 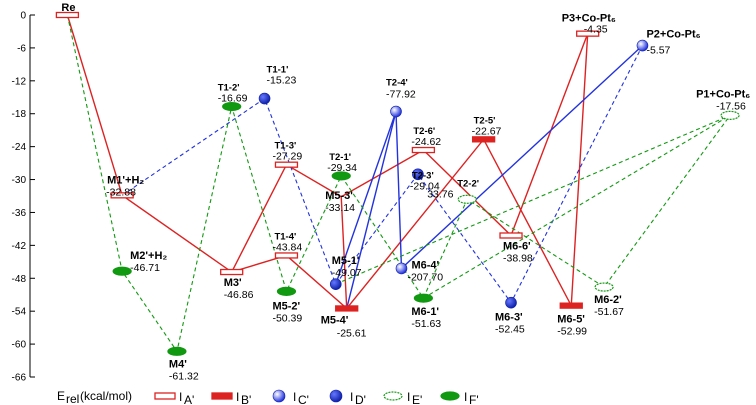 What do you see at coordinates (189, 399) in the screenshot?
I see `legend-label-sub-0: A'` at bounding box center [189, 399].